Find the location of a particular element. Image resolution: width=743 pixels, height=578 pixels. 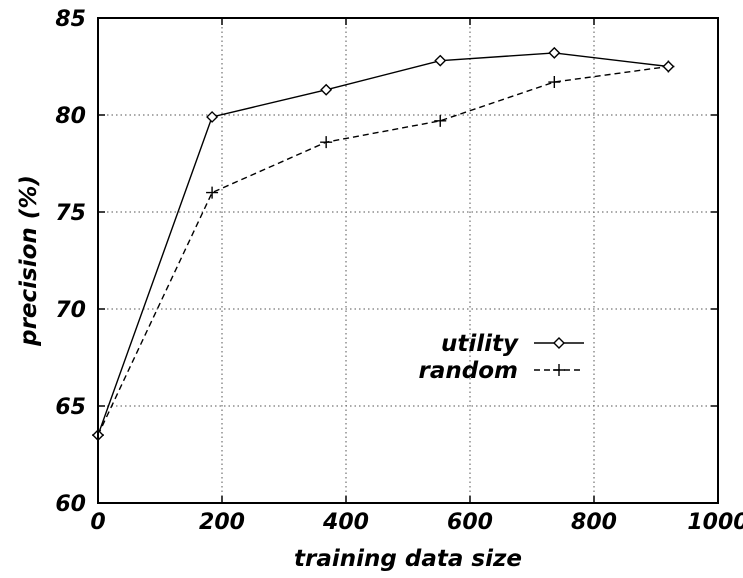

legend-item-random: random is located at coordinates (501, 371).